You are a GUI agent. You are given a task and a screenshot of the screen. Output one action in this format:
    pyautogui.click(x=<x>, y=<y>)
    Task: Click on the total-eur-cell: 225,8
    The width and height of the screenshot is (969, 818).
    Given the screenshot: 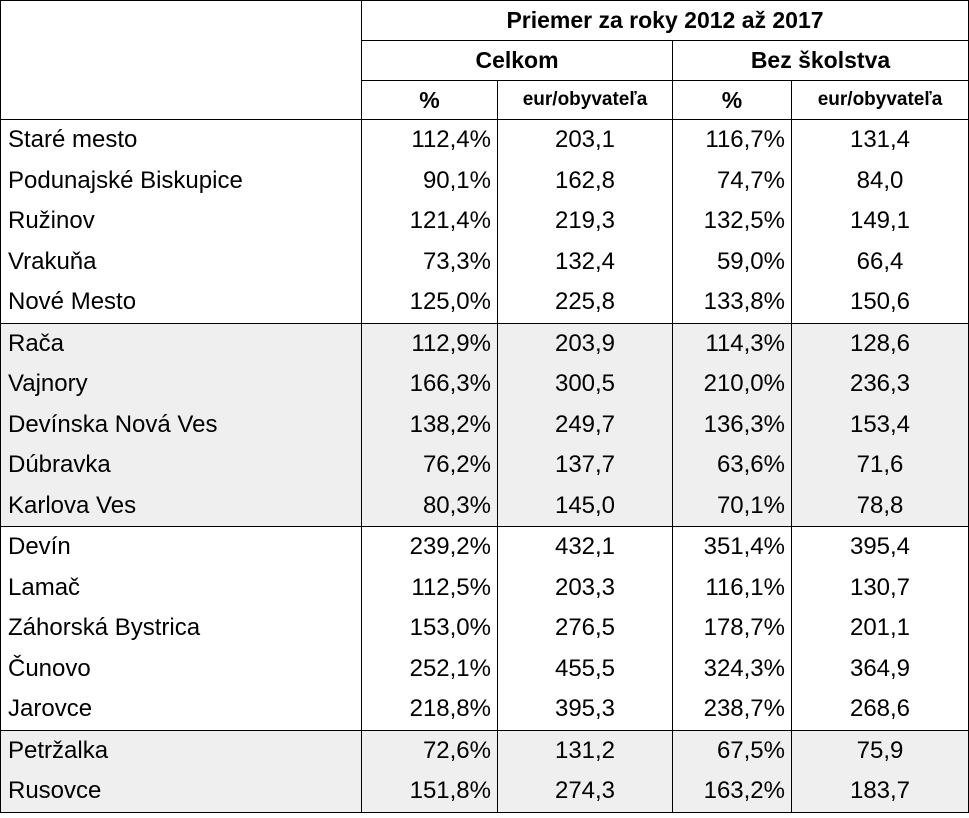 What is the action you would take?
    pyautogui.click(x=585, y=302)
    